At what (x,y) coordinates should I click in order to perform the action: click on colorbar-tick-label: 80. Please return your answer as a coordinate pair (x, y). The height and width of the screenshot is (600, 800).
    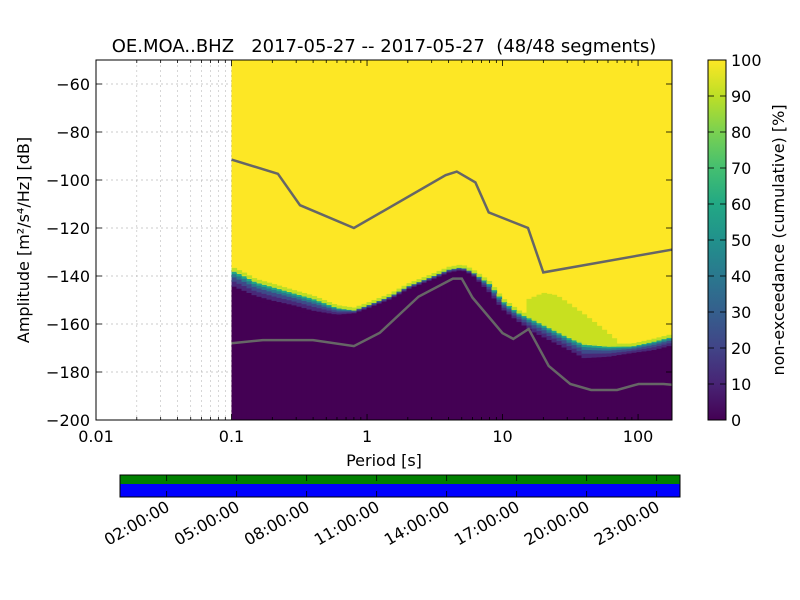
    Looking at the image, I should click on (741, 132).